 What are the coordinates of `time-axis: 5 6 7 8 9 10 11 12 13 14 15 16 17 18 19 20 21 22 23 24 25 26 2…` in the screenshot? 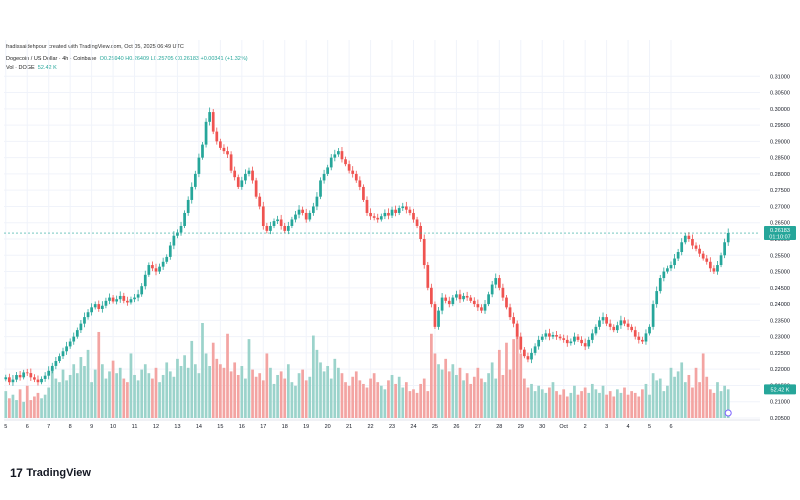 It's located at (338, 427).